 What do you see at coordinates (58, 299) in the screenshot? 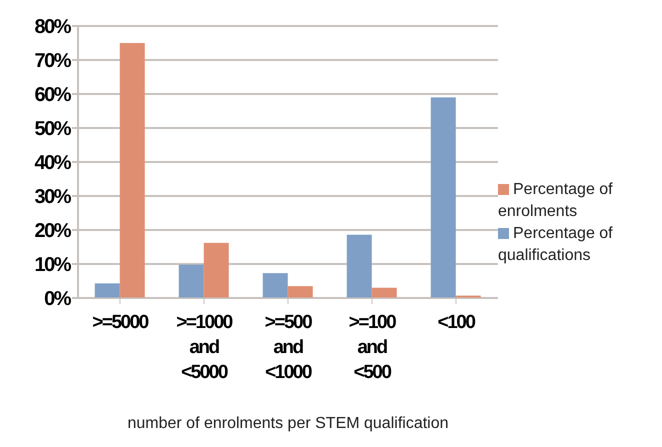
I see `y-tick-label: 0%` at bounding box center [58, 299].